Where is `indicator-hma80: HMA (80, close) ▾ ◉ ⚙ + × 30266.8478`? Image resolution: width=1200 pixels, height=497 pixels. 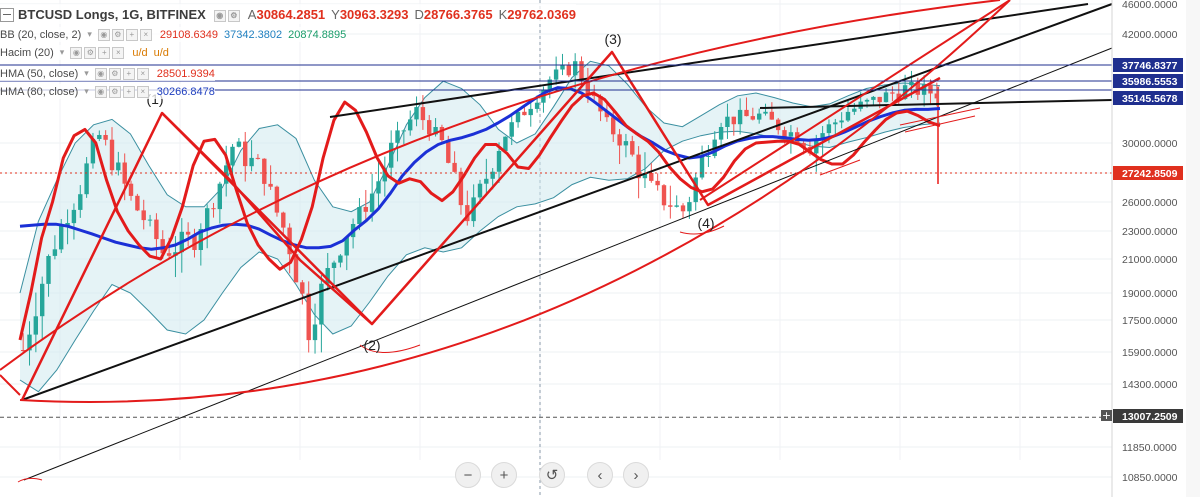 indicator-hma80: HMA (80, close) ▾ ◉ ⚙ + × 30266.8478 is located at coordinates (107, 91).